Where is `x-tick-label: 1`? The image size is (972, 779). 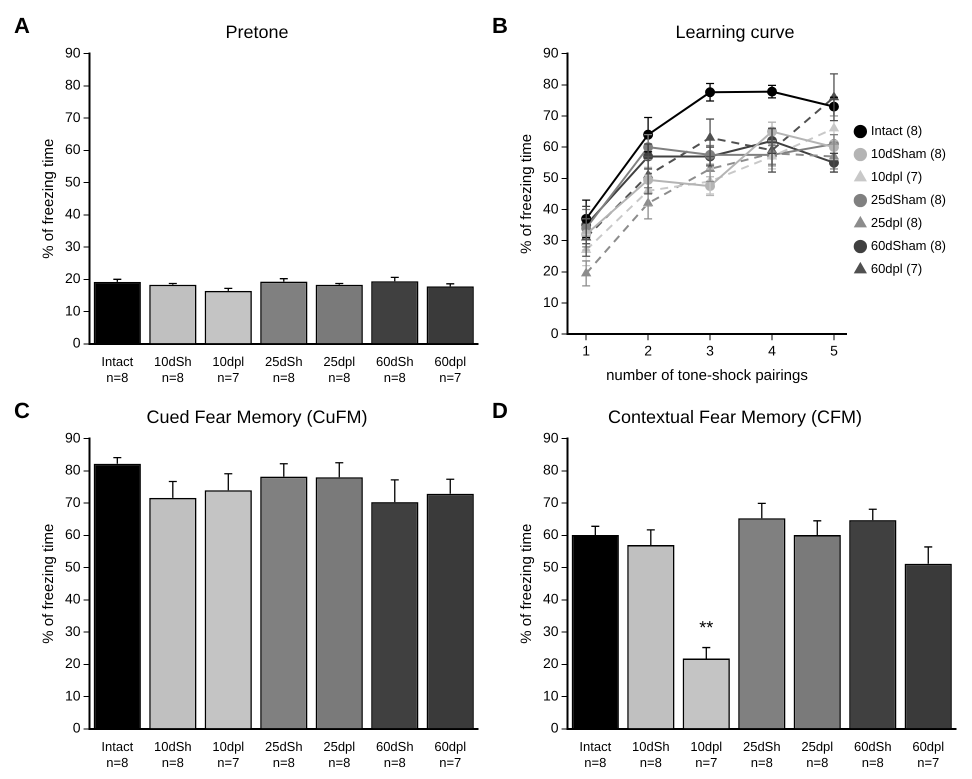 x-tick-label: 1 is located at coordinates (586, 350).